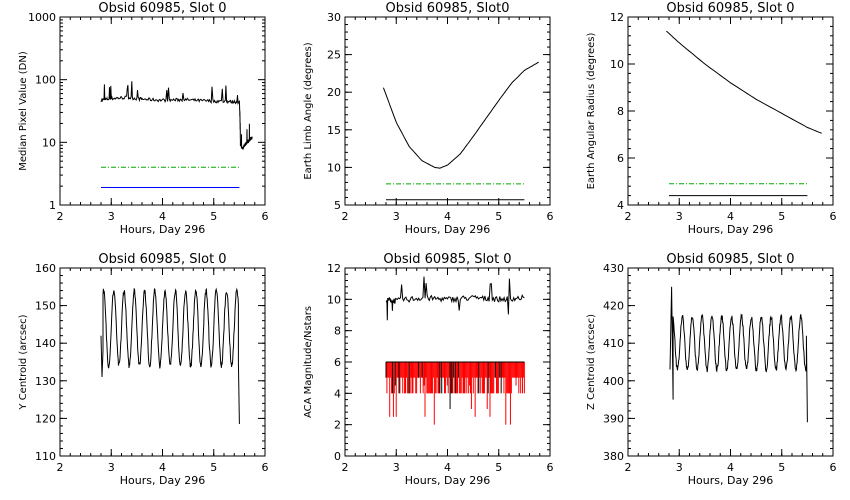  I want to click on y-tick-label: 30, so click(334, 17).